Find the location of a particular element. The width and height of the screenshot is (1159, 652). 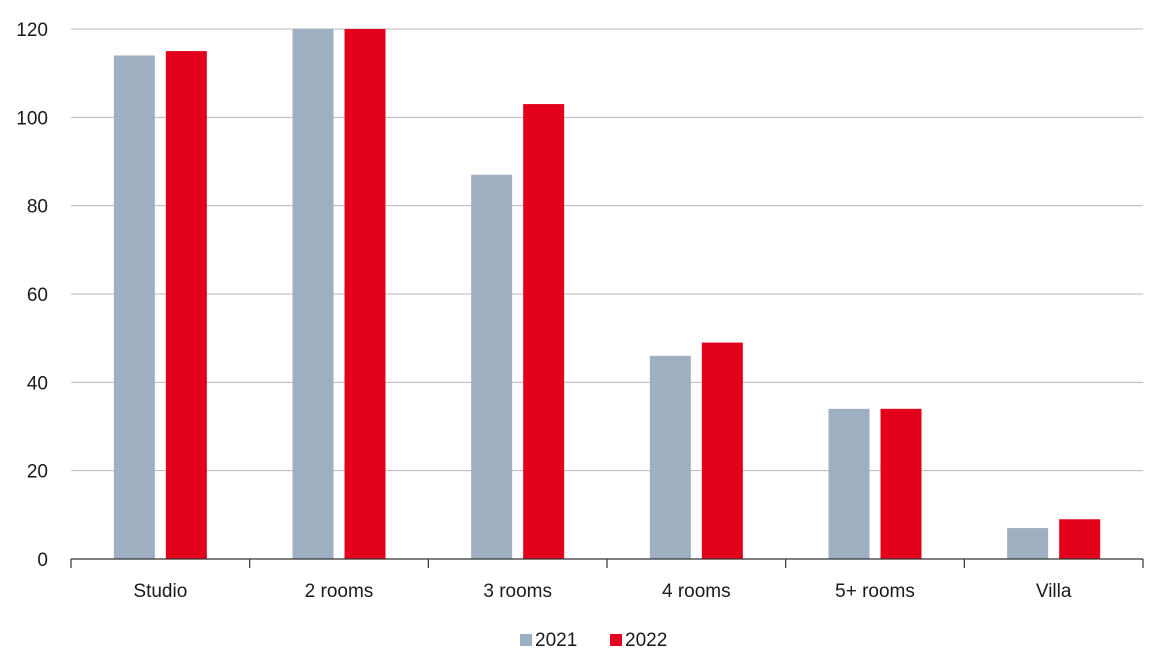

bar-2021-studio is located at coordinates (134, 307).